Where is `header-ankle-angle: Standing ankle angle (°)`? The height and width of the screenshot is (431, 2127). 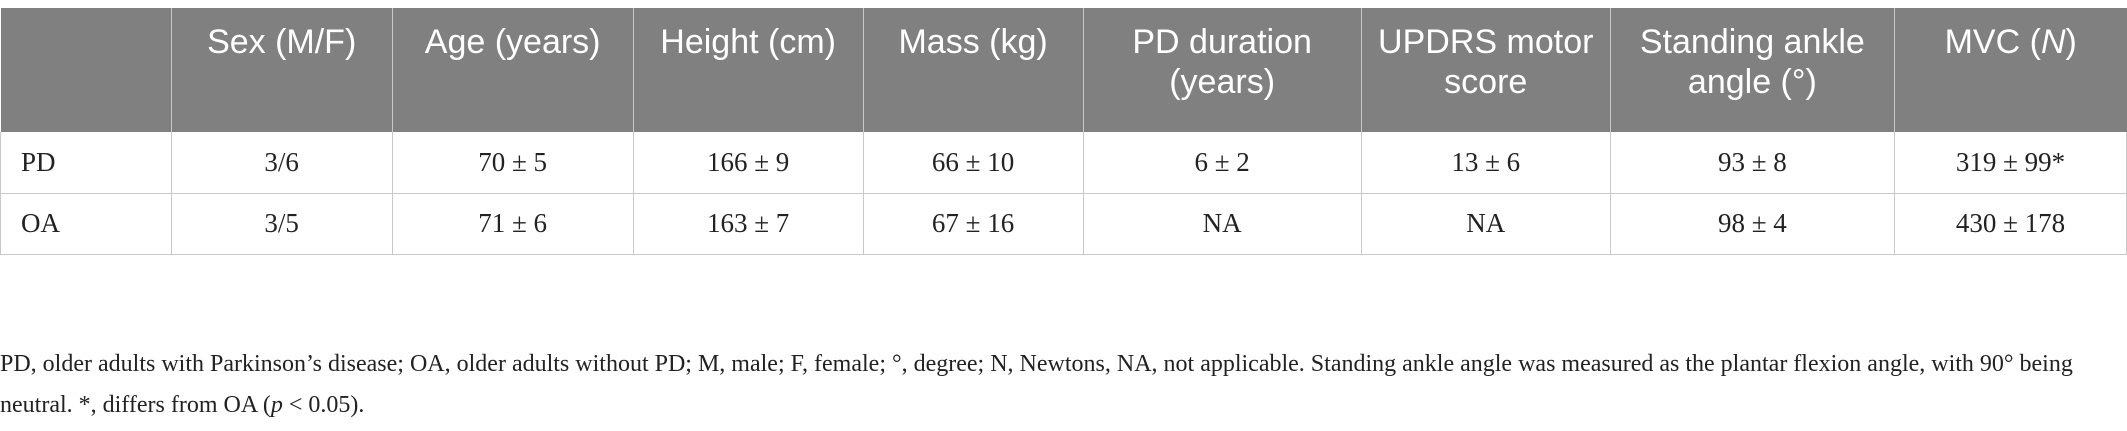
header-ankle-angle: Standing ankle angle (°) is located at coordinates (1752, 70).